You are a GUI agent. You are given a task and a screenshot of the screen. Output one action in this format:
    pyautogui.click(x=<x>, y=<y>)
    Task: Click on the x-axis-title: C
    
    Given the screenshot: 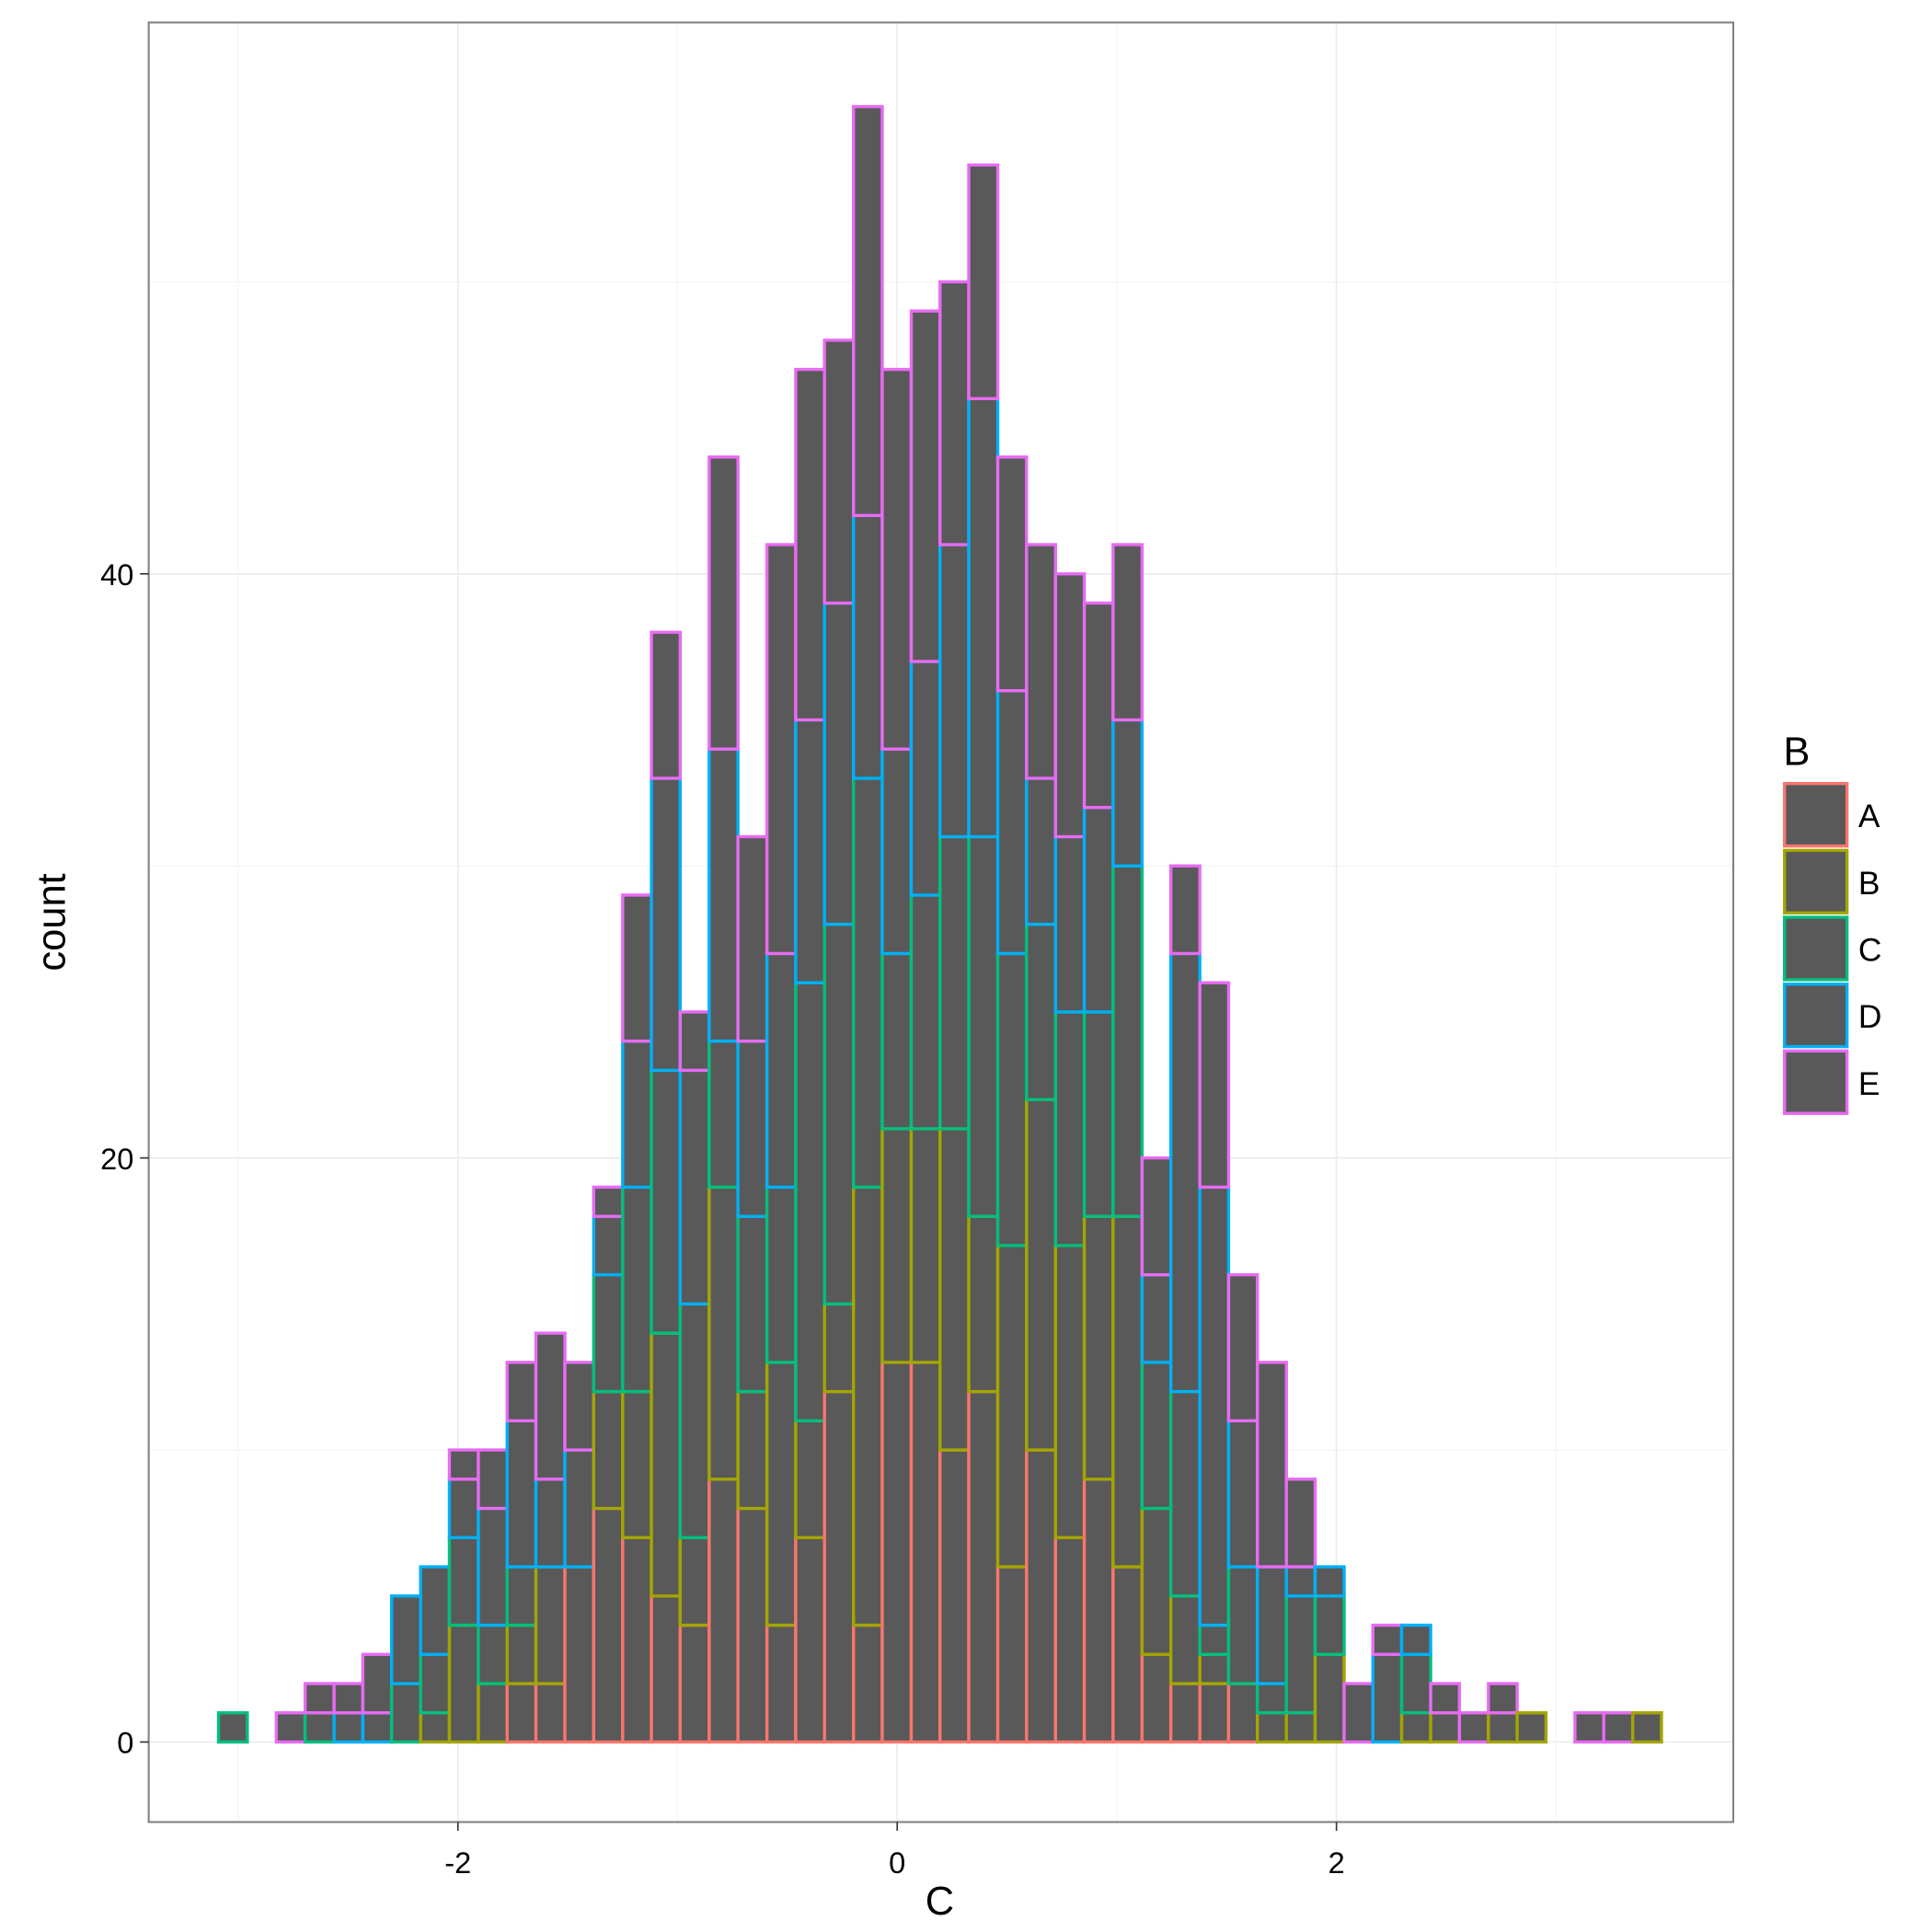 What is the action you would take?
    pyautogui.click(x=940, y=1902)
    